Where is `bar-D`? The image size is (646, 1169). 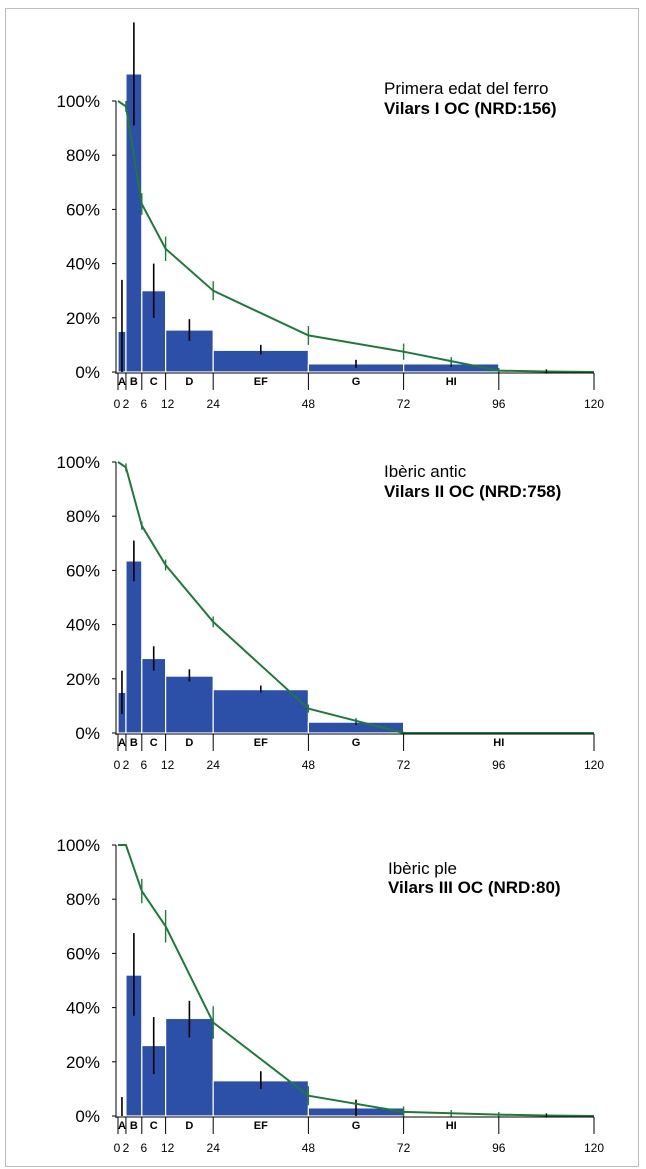 bar-D is located at coordinates (189, 704).